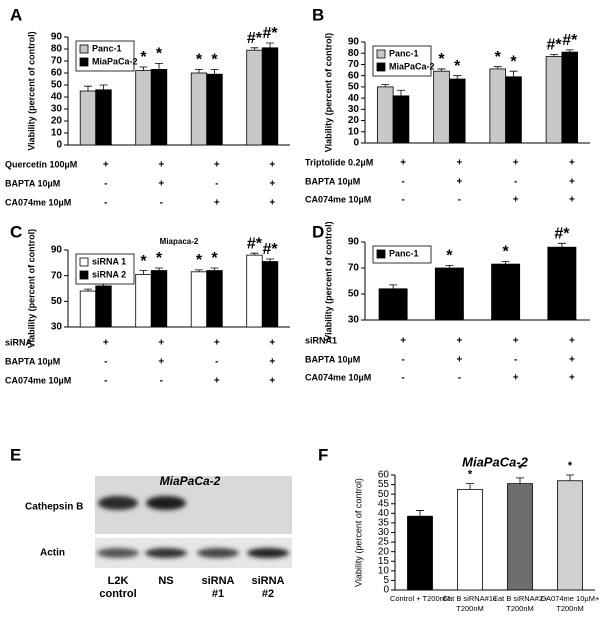  I want to click on x-tick-label: Cat B siRNA#1+, so click(470, 598).